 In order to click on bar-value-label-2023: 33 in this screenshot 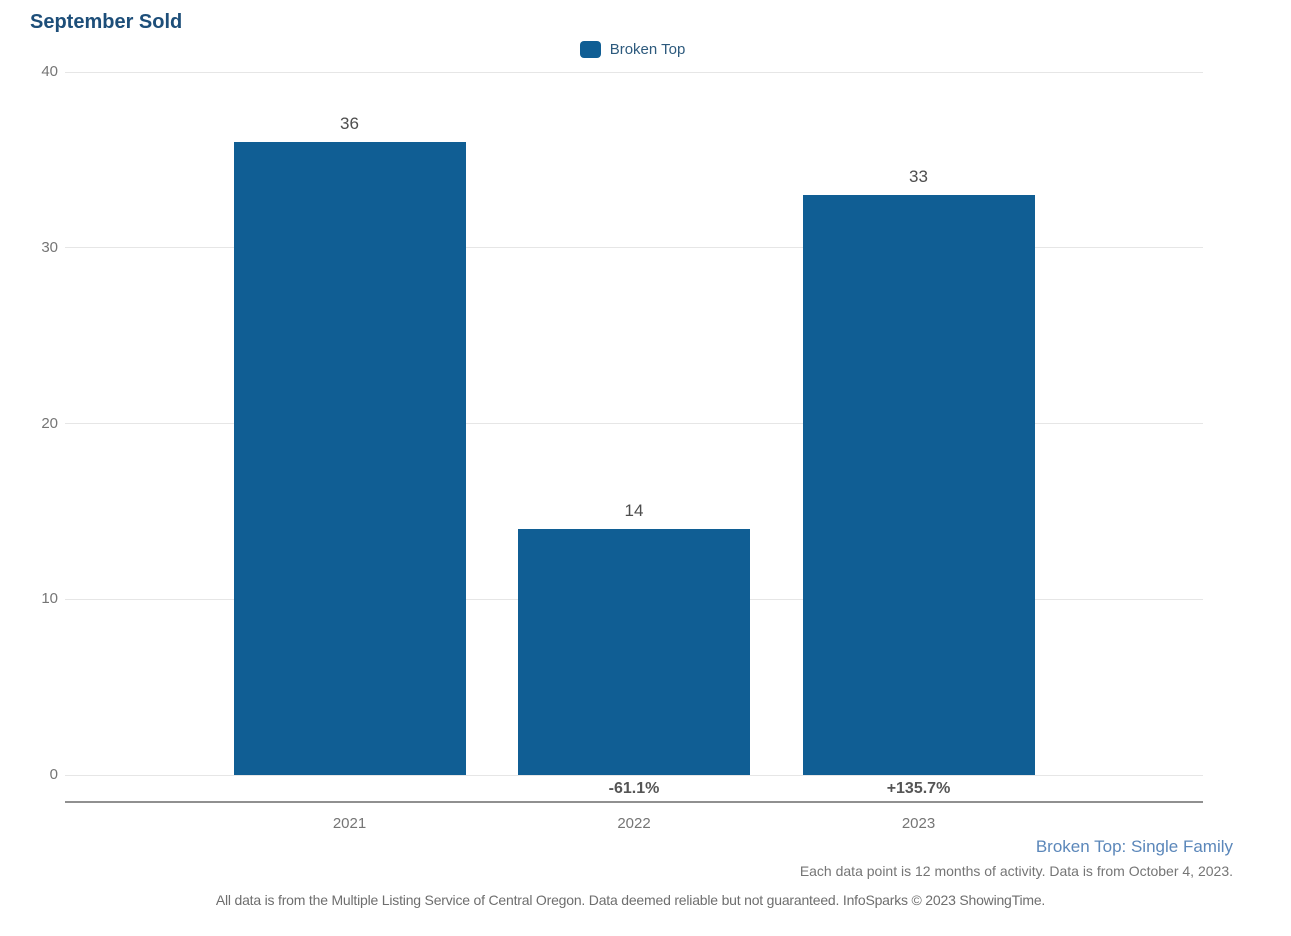, I will do `click(918, 177)`.